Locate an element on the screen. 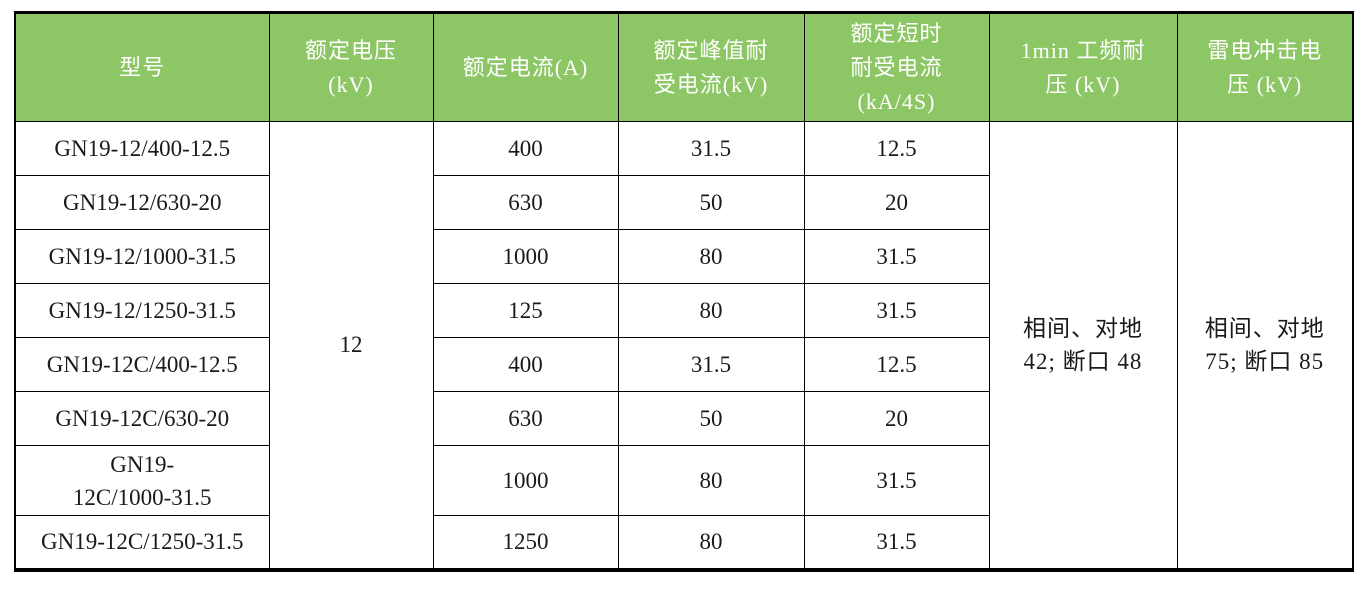  table-row: GN19- 12C/1000-31.5 1000 80 31.5 is located at coordinates (683, 480).